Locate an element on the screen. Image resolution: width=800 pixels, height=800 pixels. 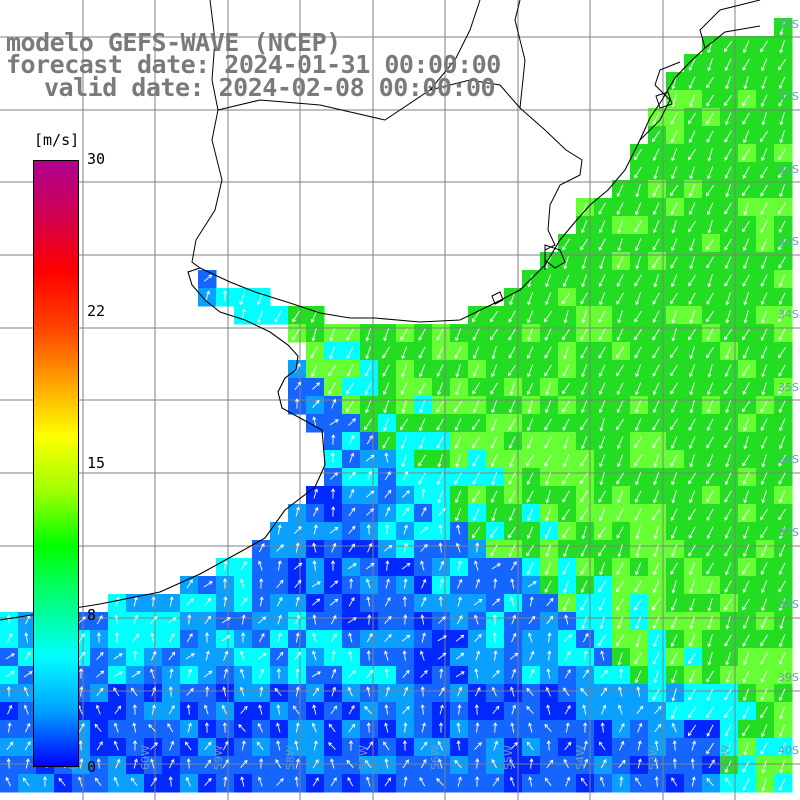
colorbar-tick-0: 0 is located at coordinates (92, 767).